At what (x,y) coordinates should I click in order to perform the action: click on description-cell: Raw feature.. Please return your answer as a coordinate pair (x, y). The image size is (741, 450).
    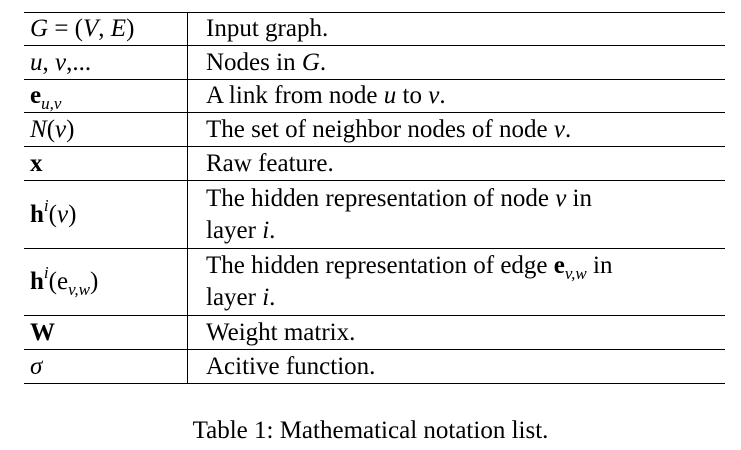
    Looking at the image, I should click on (270, 163).